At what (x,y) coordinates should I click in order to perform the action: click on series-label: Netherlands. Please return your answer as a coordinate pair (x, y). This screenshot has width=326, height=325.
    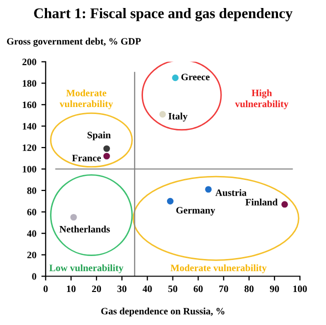
    Looking at the image, I should click on (85, 229).